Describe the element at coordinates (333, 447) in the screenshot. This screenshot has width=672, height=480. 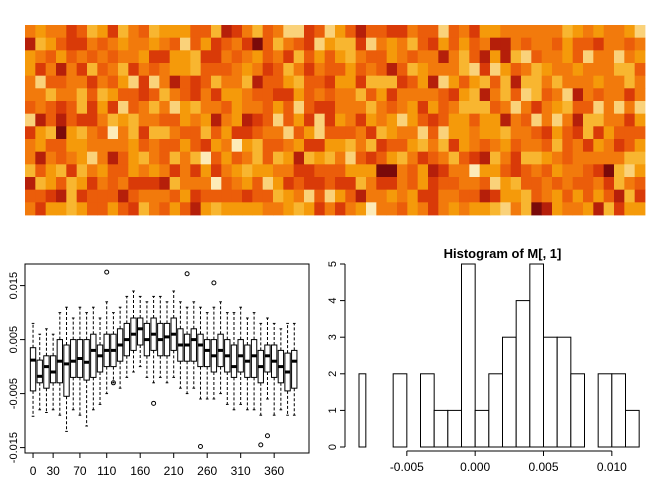
I see `histogram-y-tick-label: 0` at that location.